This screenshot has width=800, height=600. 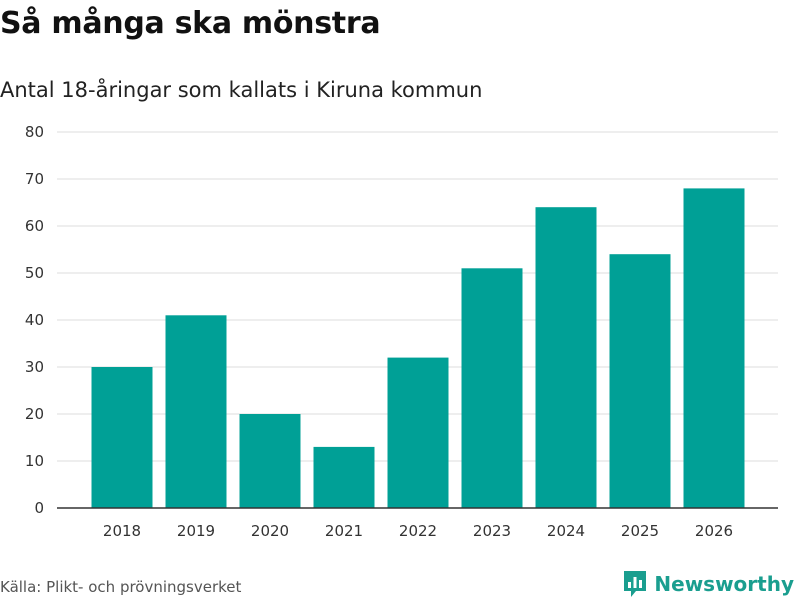 What do you see at coordinates (34, 367) in the screenshot?
I see `y-tick-label-30: 30` at bounding box center [34, 367].